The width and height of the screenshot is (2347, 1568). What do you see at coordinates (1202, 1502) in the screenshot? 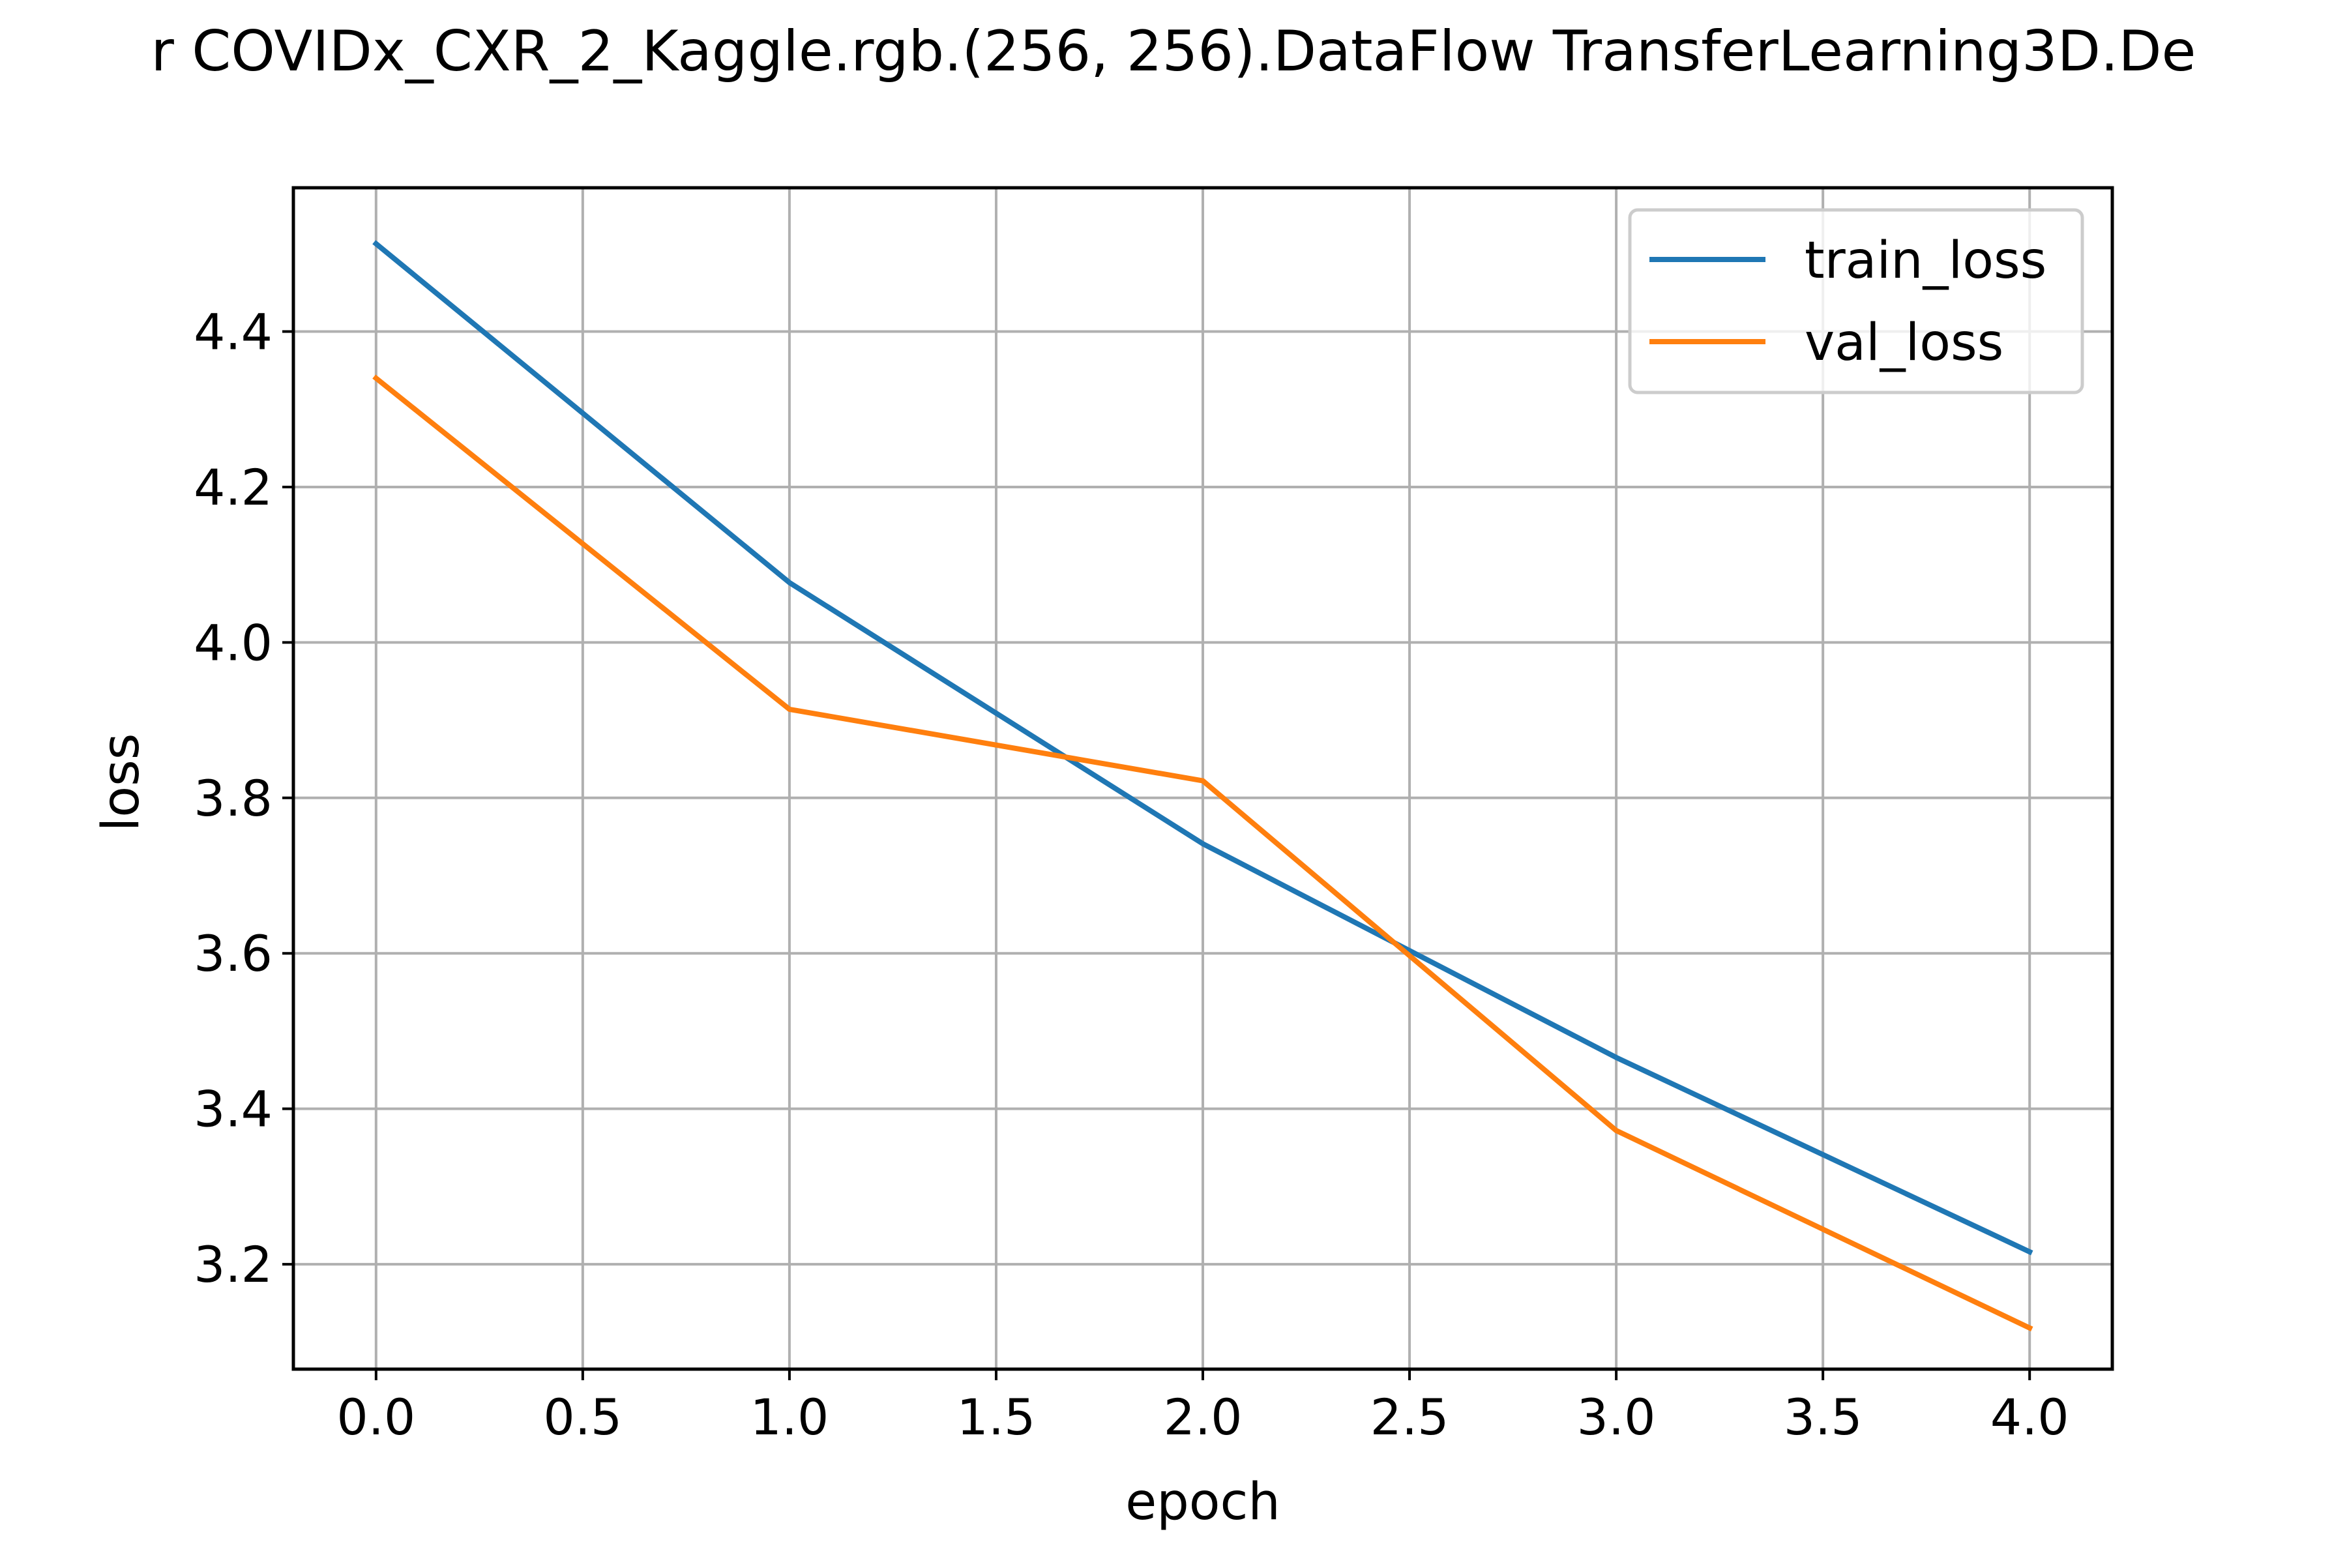
I see `x-axis-label: epoch` at bounding box center [1202, 1502].